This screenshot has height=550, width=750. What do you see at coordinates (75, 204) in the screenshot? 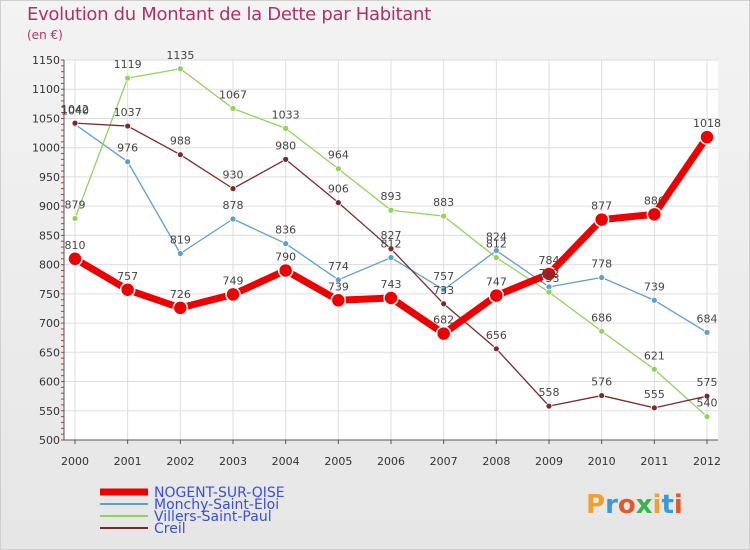
I see `data-label-villers-saint-paul-2000: 879` at bounding box center [75, 204].